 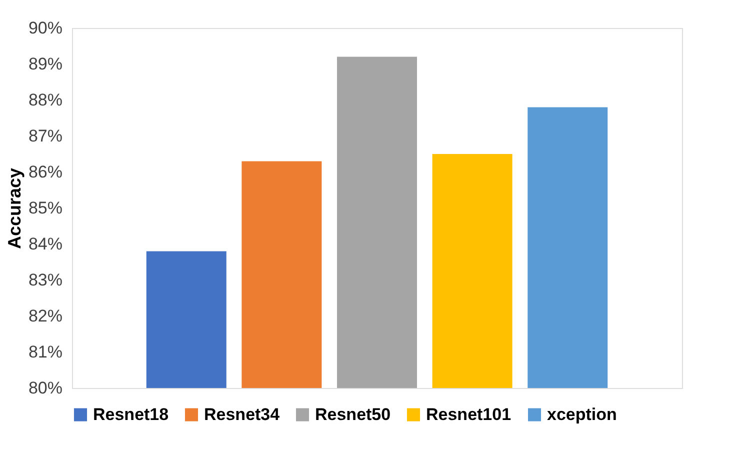 What do you see at coordinates (45, 244) in the screenshot?
I see `y-tick-label: 84%` at bounding box center [45, 244].